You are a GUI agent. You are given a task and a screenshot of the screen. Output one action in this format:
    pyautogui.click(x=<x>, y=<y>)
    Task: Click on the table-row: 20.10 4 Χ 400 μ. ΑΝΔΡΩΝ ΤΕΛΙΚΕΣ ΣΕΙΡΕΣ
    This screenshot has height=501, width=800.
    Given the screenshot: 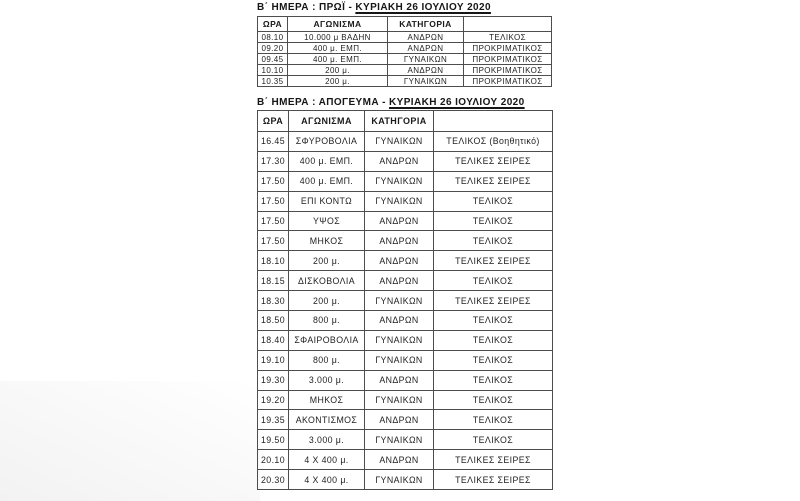 What is the action you would take?
    pyautogui.click(x=405, y=460)
    